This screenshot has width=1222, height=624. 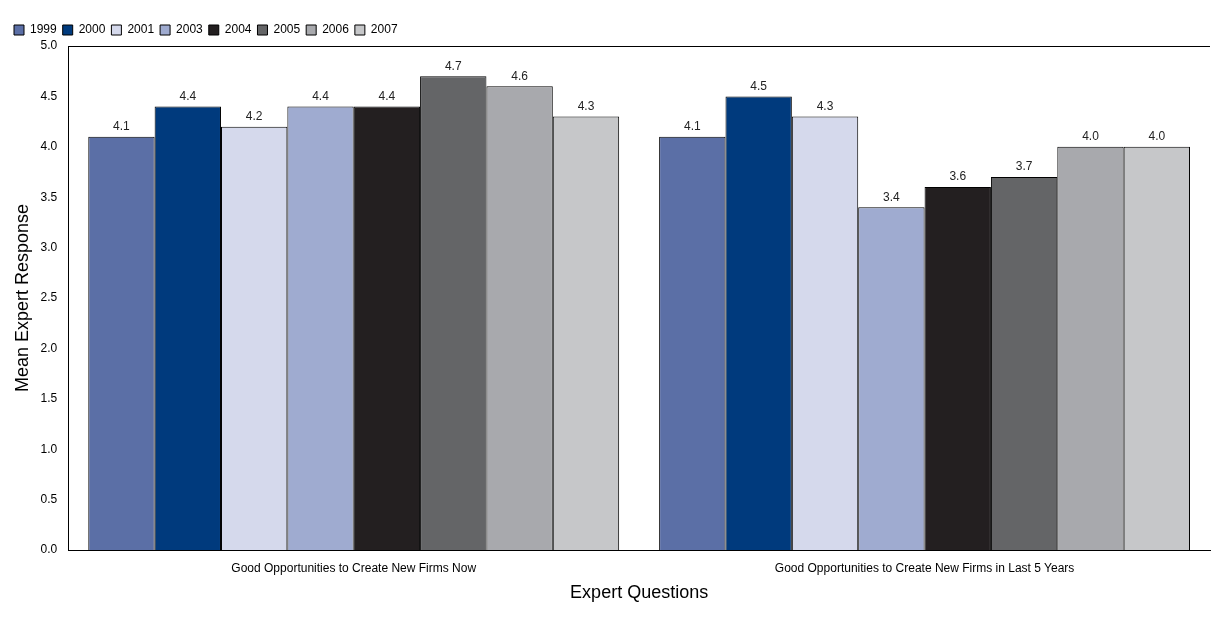 What do you see at coordinates (759, 85) in the screenshot?
I see `data-label: 4.5` at bounding box center [759, 85].